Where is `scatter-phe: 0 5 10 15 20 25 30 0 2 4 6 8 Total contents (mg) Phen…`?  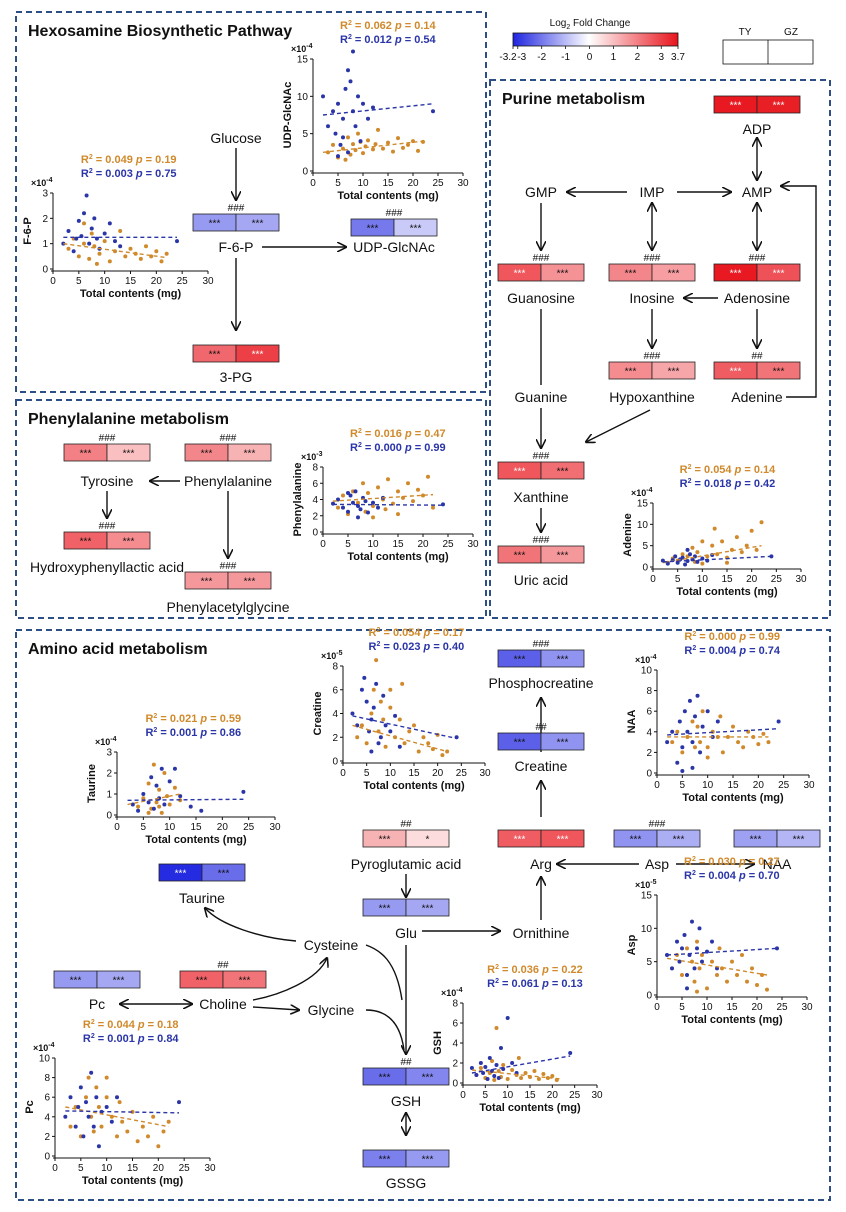
scatter-phe: 0 5 10 15 20 25 30 0 2 4 6 8 Total contents (mg) Phen… is located at coordinates (385, 495).